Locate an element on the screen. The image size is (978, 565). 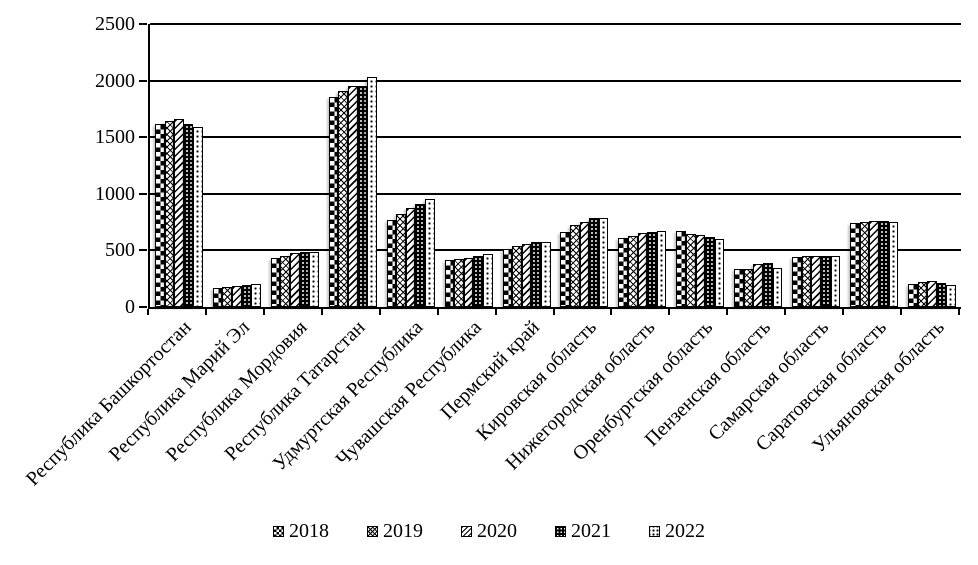
legend-swatch-lightdots-icon is located at coordinates (654, 531).